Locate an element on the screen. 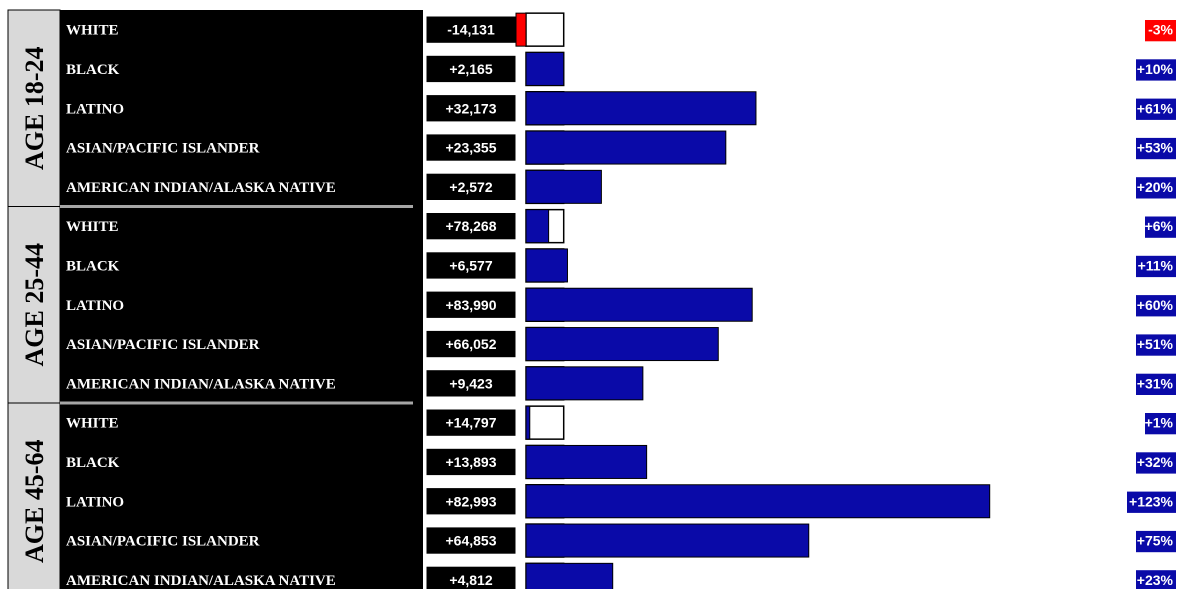 The image size is (1178, 589). percent-label: +6% is located at coordinates (1159, 226).